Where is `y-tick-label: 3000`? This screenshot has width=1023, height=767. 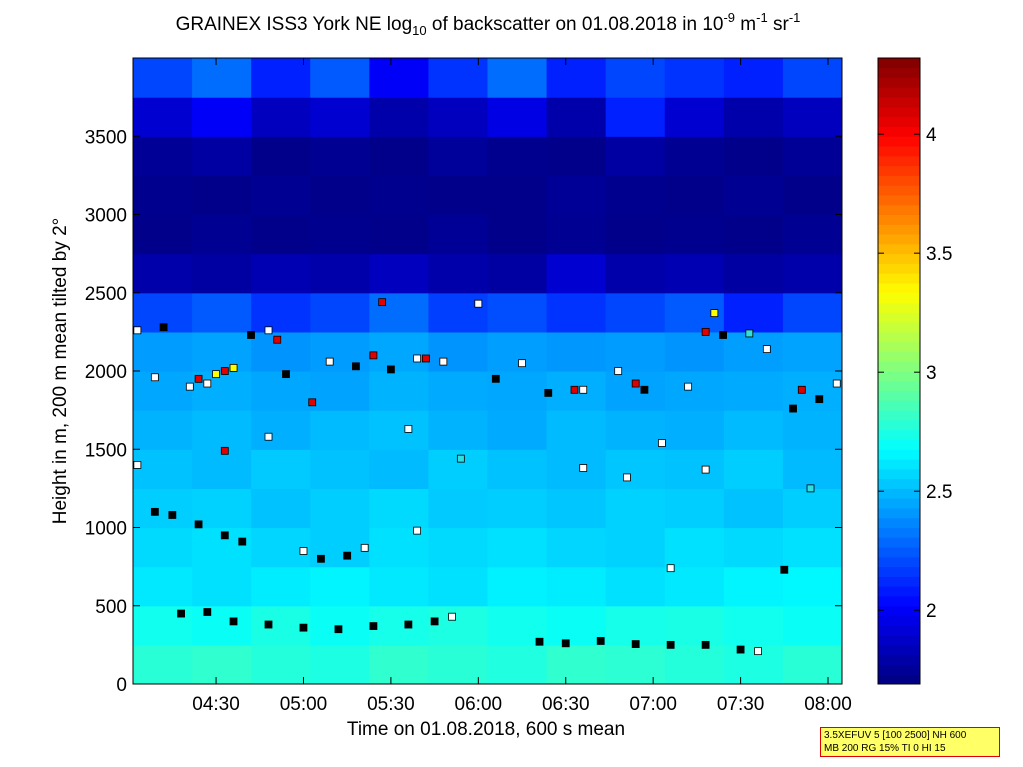 y-tick-label: 3000 is located at coordinates (106, 216).